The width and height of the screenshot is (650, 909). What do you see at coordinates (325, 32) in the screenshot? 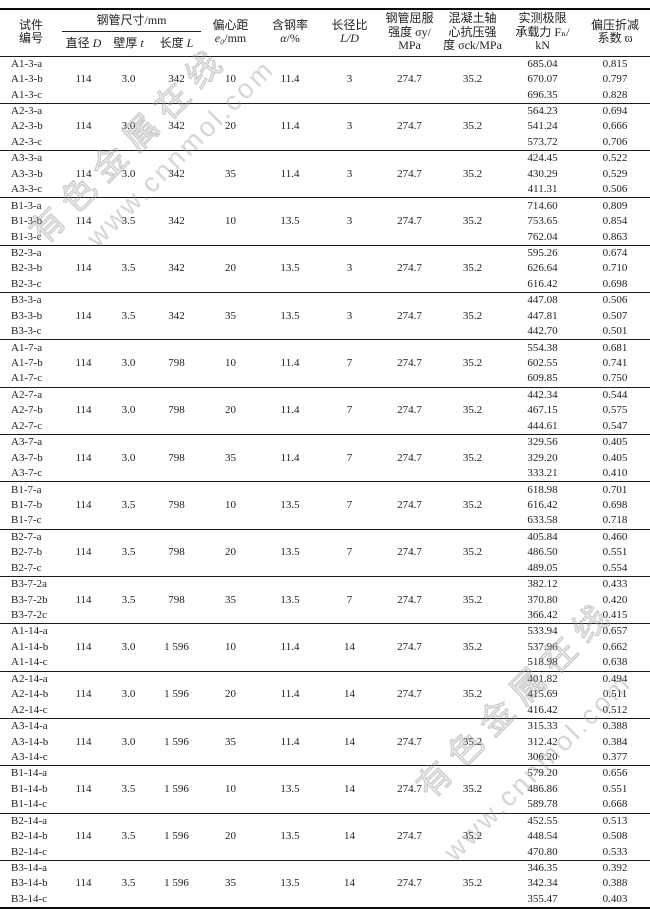
I see `table-header: 试件 编号 钢管尺寸/mm 偏心距 e₀/mm 含钢率 α/% 长径比 L/D` at bounding box center [325, 32].